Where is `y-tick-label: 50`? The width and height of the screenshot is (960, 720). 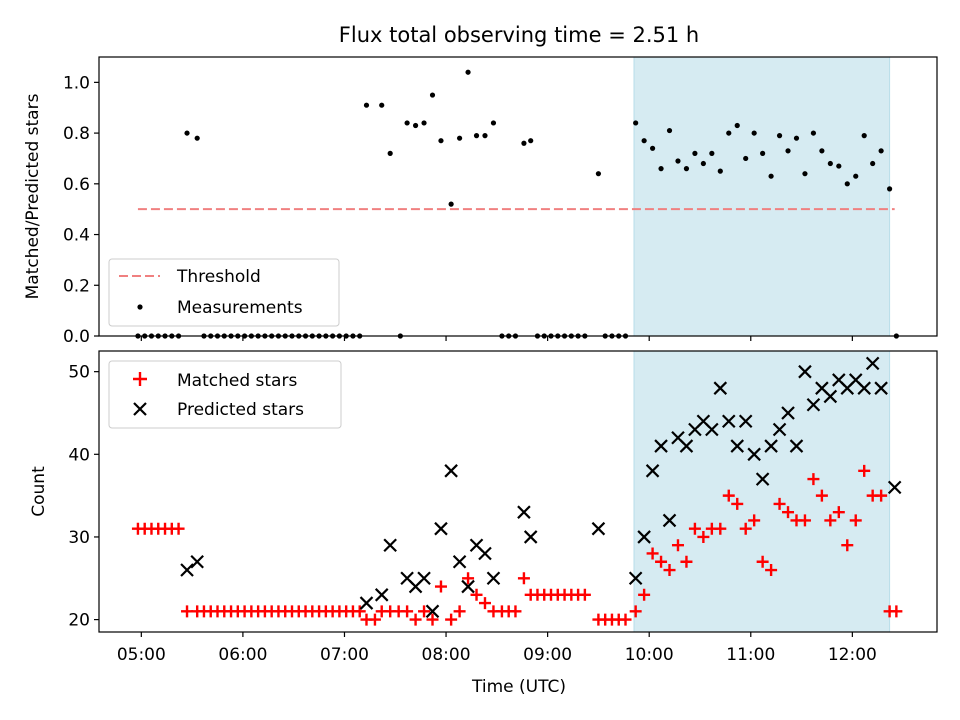 y-tick-label: 50 is located at coordinates (79, 373).